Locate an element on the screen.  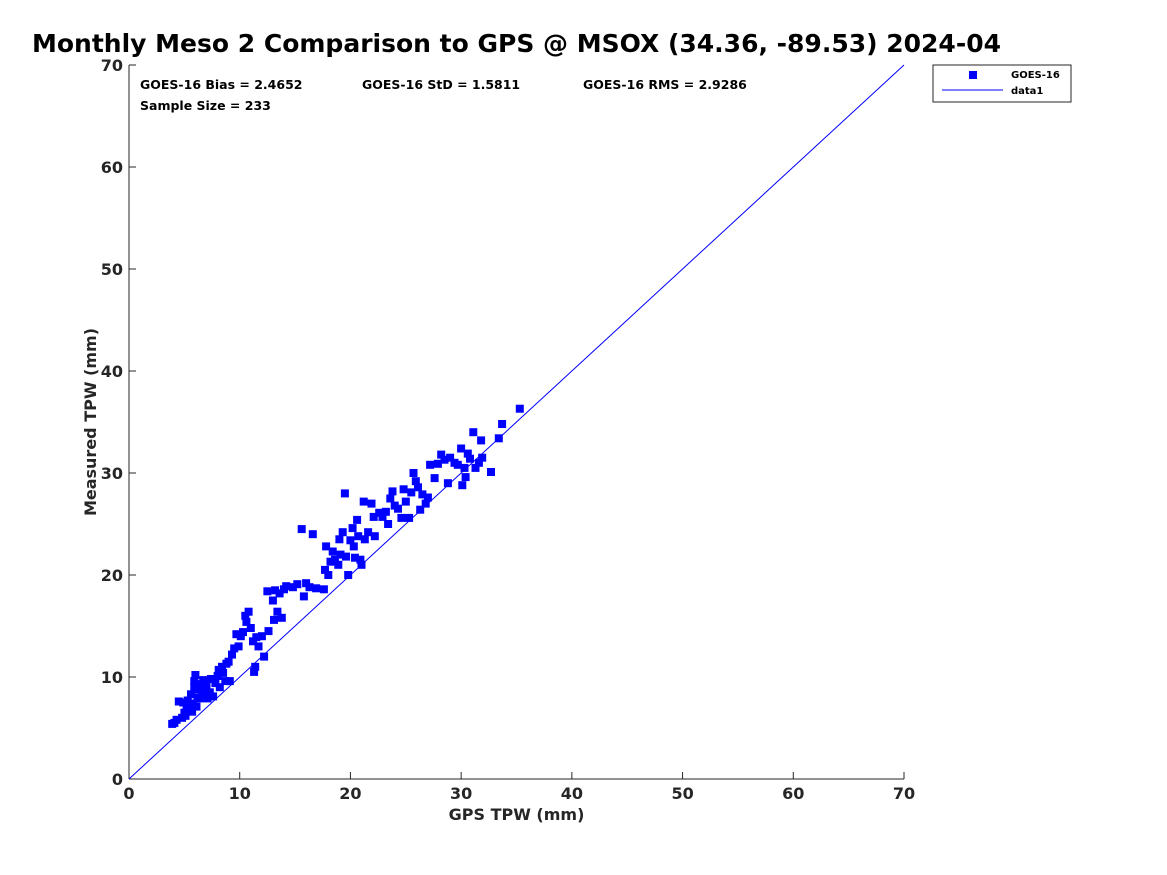
legend-box is located at coordinates (1002, 83).